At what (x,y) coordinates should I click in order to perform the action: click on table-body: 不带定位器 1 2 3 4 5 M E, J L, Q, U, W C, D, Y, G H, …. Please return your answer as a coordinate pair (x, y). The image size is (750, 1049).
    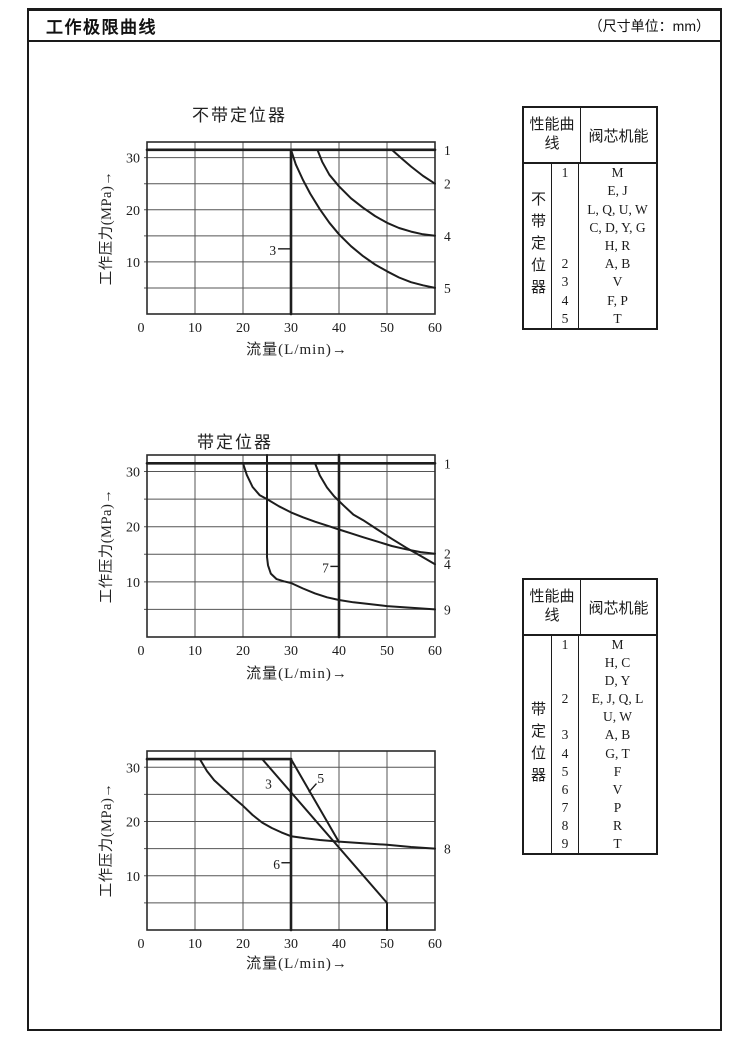
    Looking at the image, I should click on (590, 246).